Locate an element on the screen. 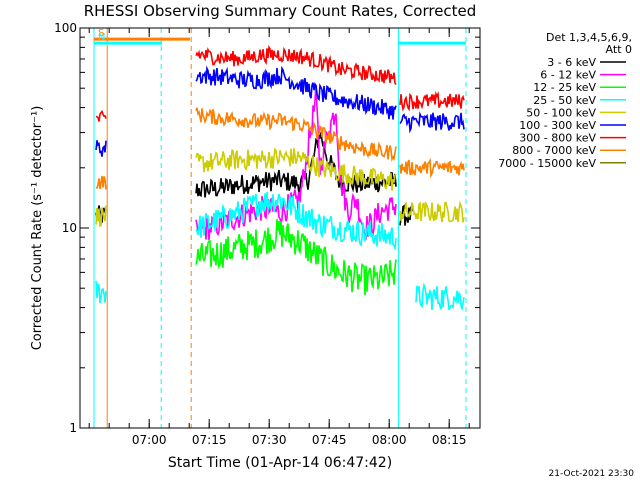  x-axis-label: Start Time (01-Apr-14 06:47:42) is located at coordinates (280, 463).